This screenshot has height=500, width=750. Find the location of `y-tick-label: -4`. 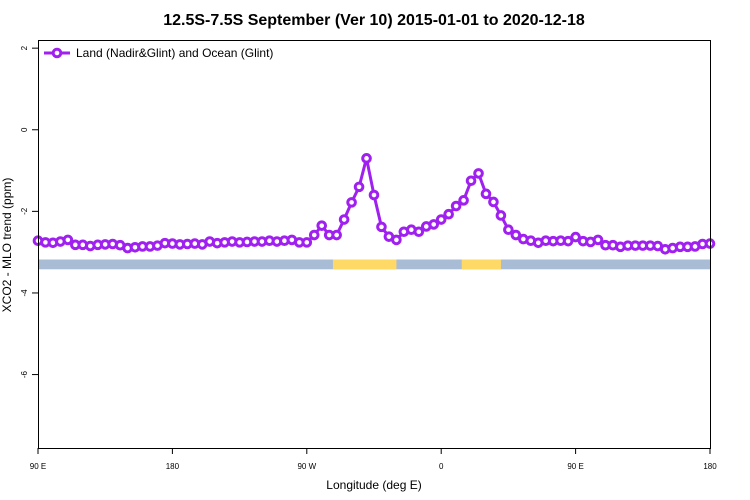

y-tick-label: -4 is located at coordinates (24, 293).